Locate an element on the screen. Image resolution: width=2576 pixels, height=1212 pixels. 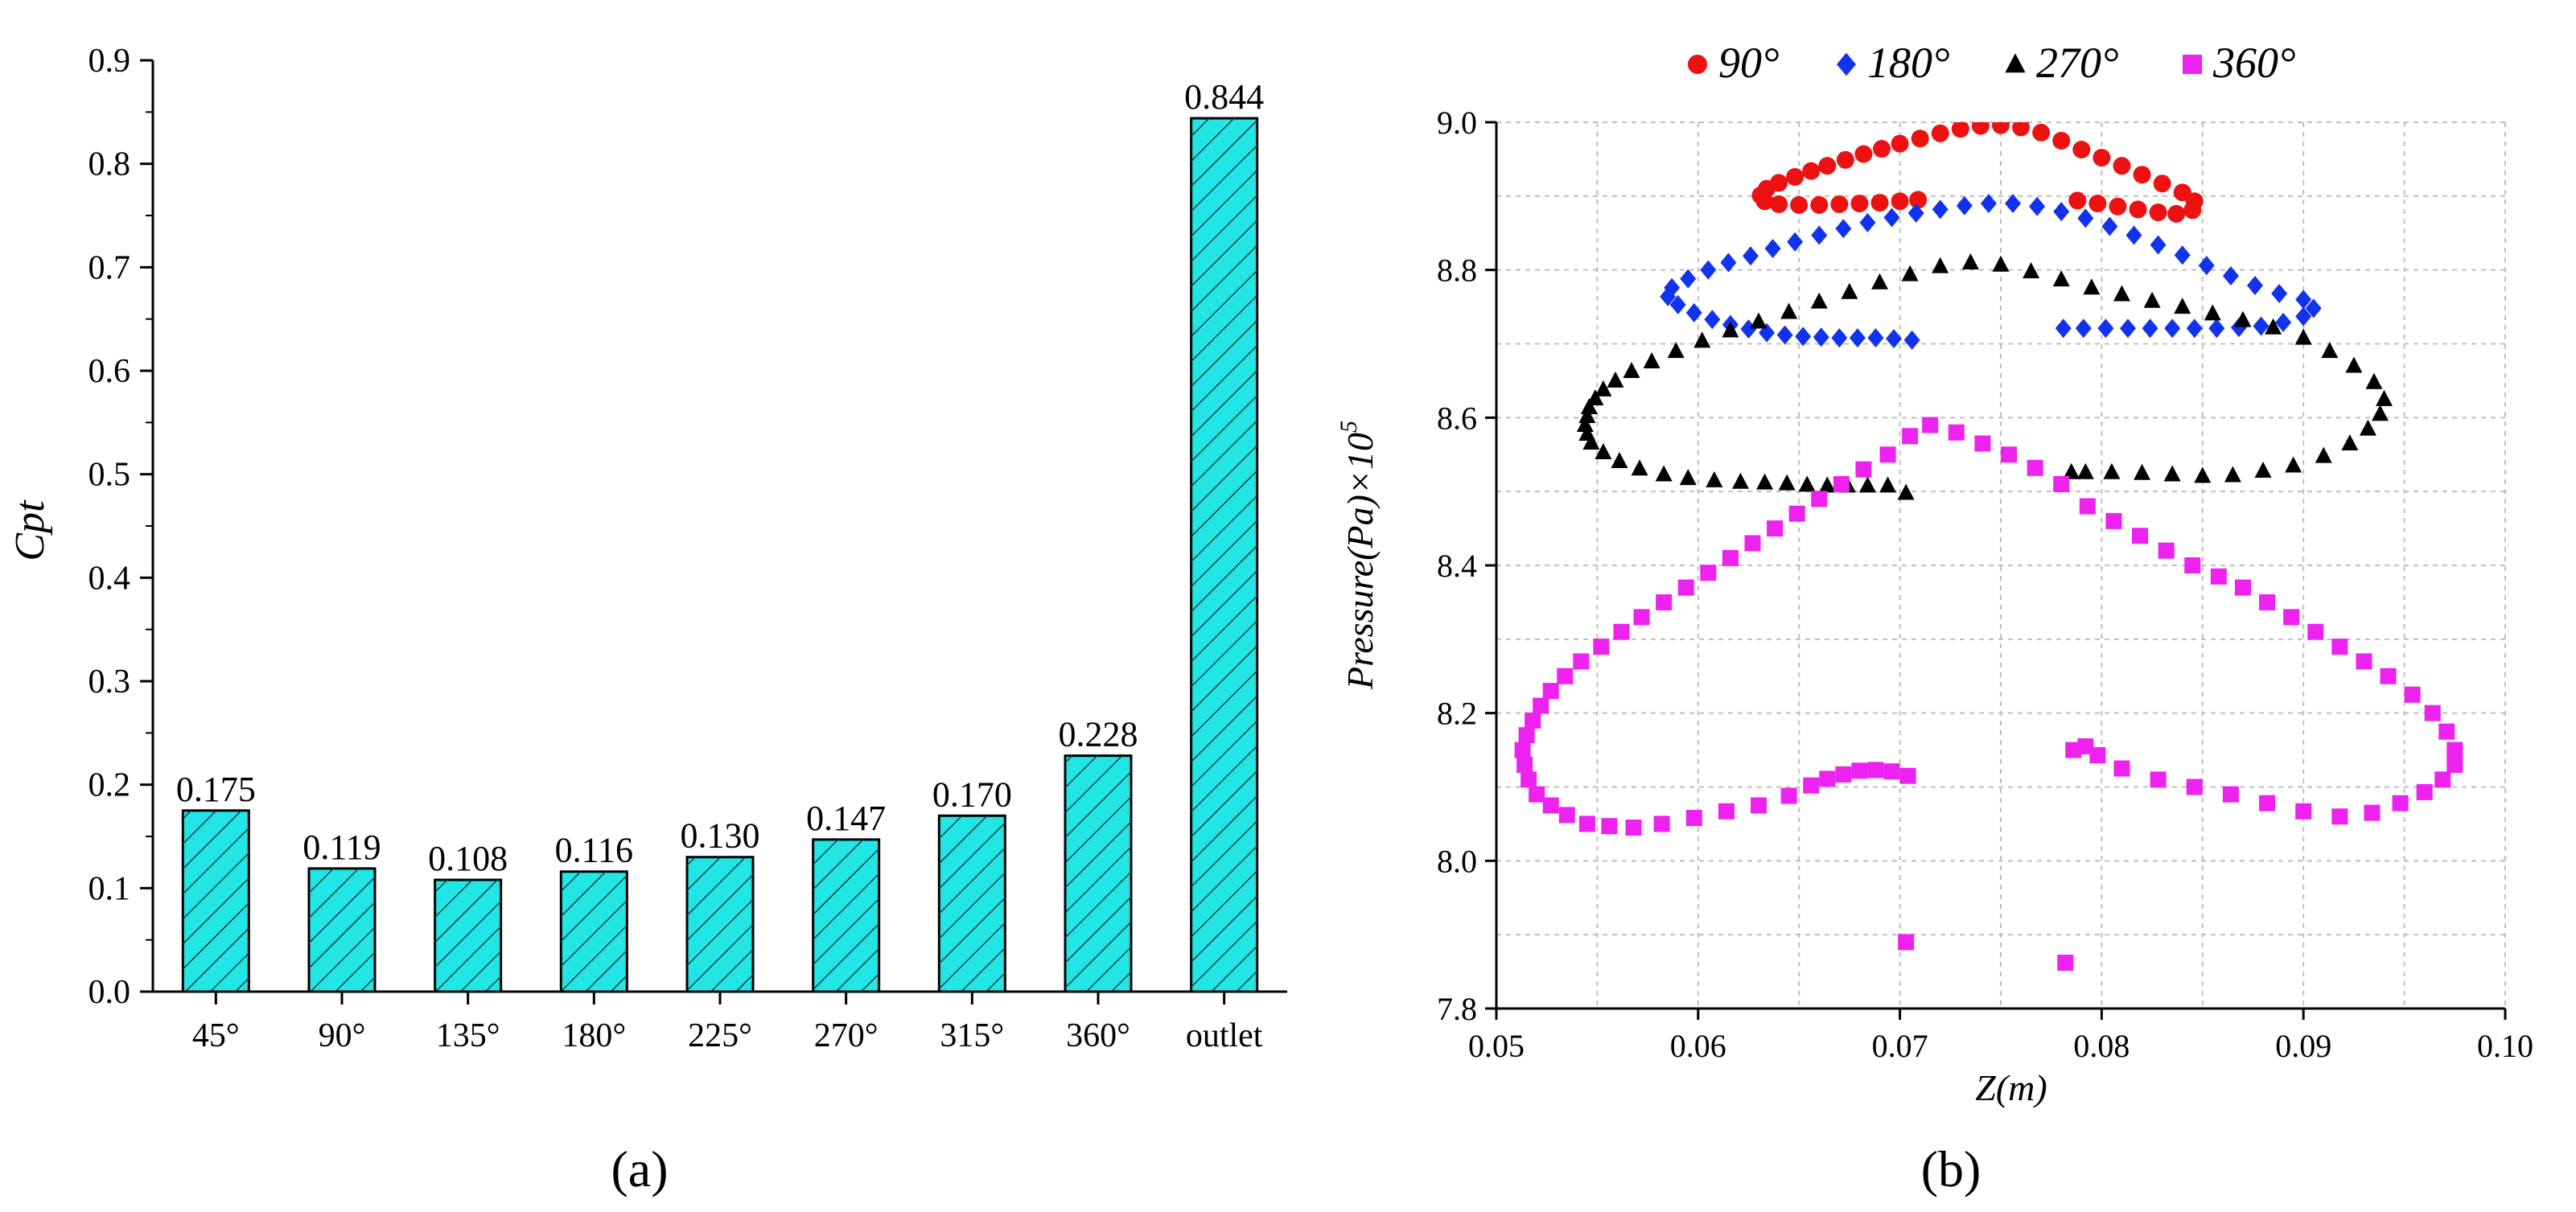
legend: 90° 180° 270° 360° is located at coordinates (1992, 63).